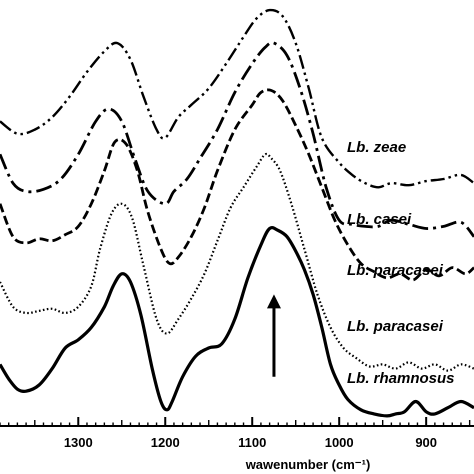  I want to click on x-axis-ticks: 1300 1200 1100 1000 900, so click(235, 433).